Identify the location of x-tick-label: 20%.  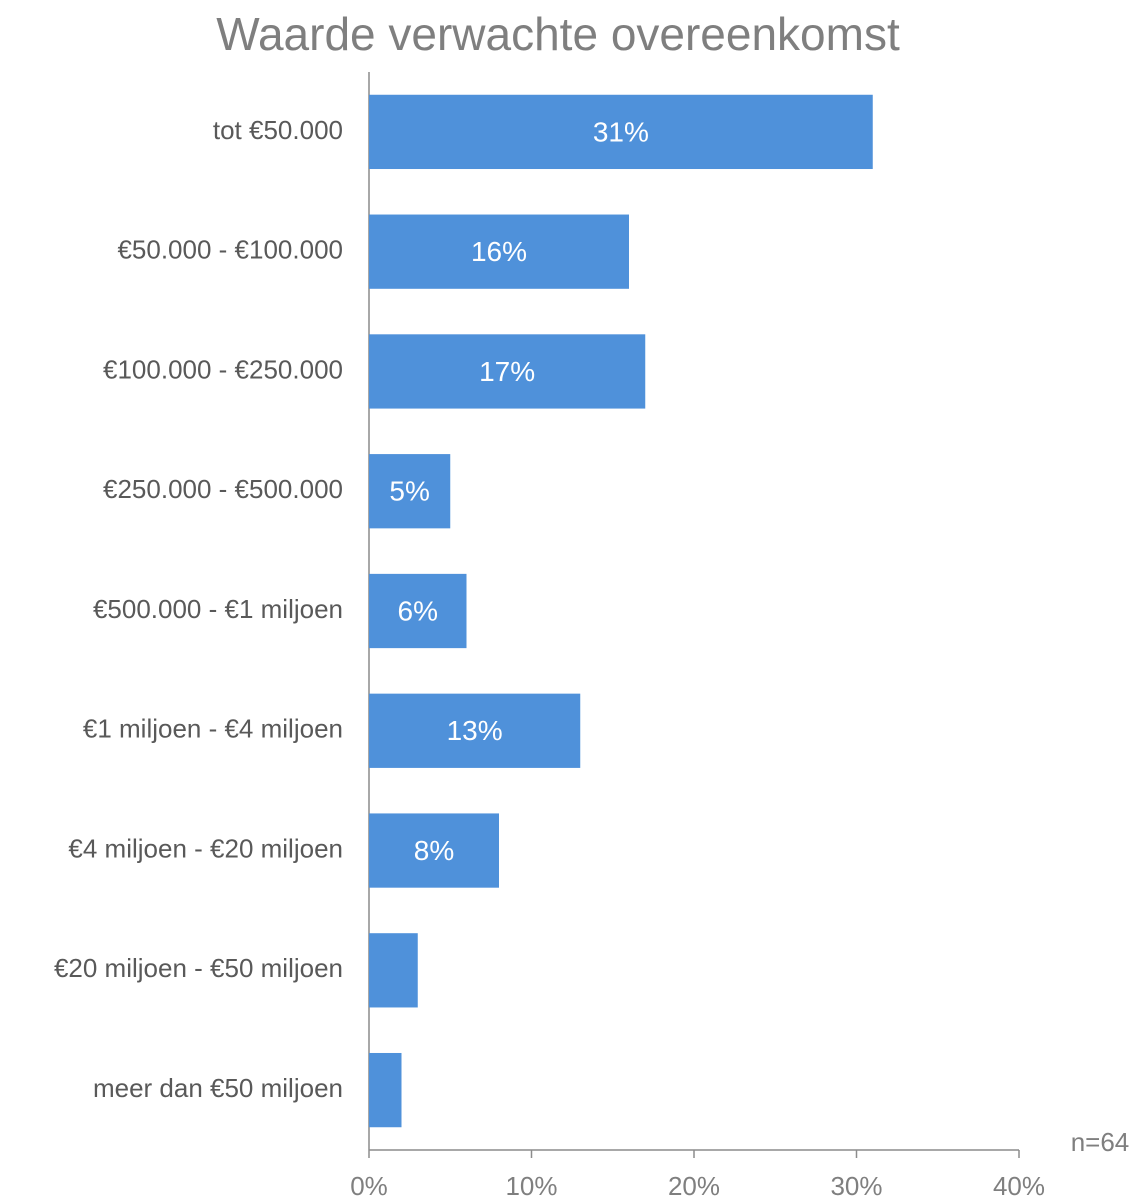
(694, 1185).